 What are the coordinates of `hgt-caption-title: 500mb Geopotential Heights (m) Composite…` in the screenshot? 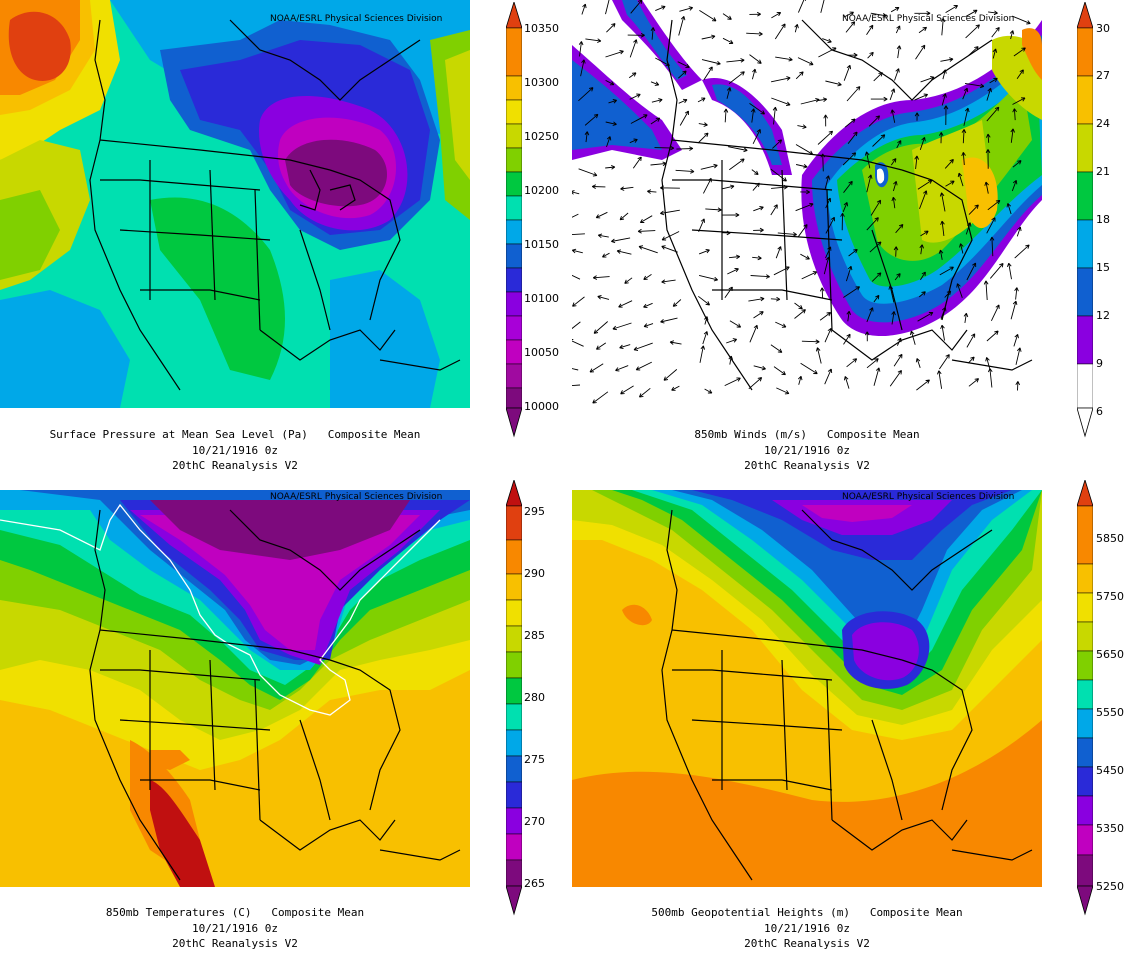 It's located at (807, 912).